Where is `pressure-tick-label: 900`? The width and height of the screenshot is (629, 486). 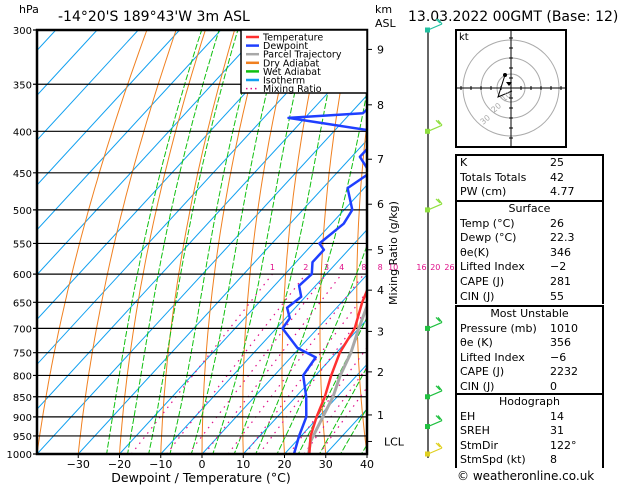
pressure-tick-label: 900 is located at coordinates (22, 418).